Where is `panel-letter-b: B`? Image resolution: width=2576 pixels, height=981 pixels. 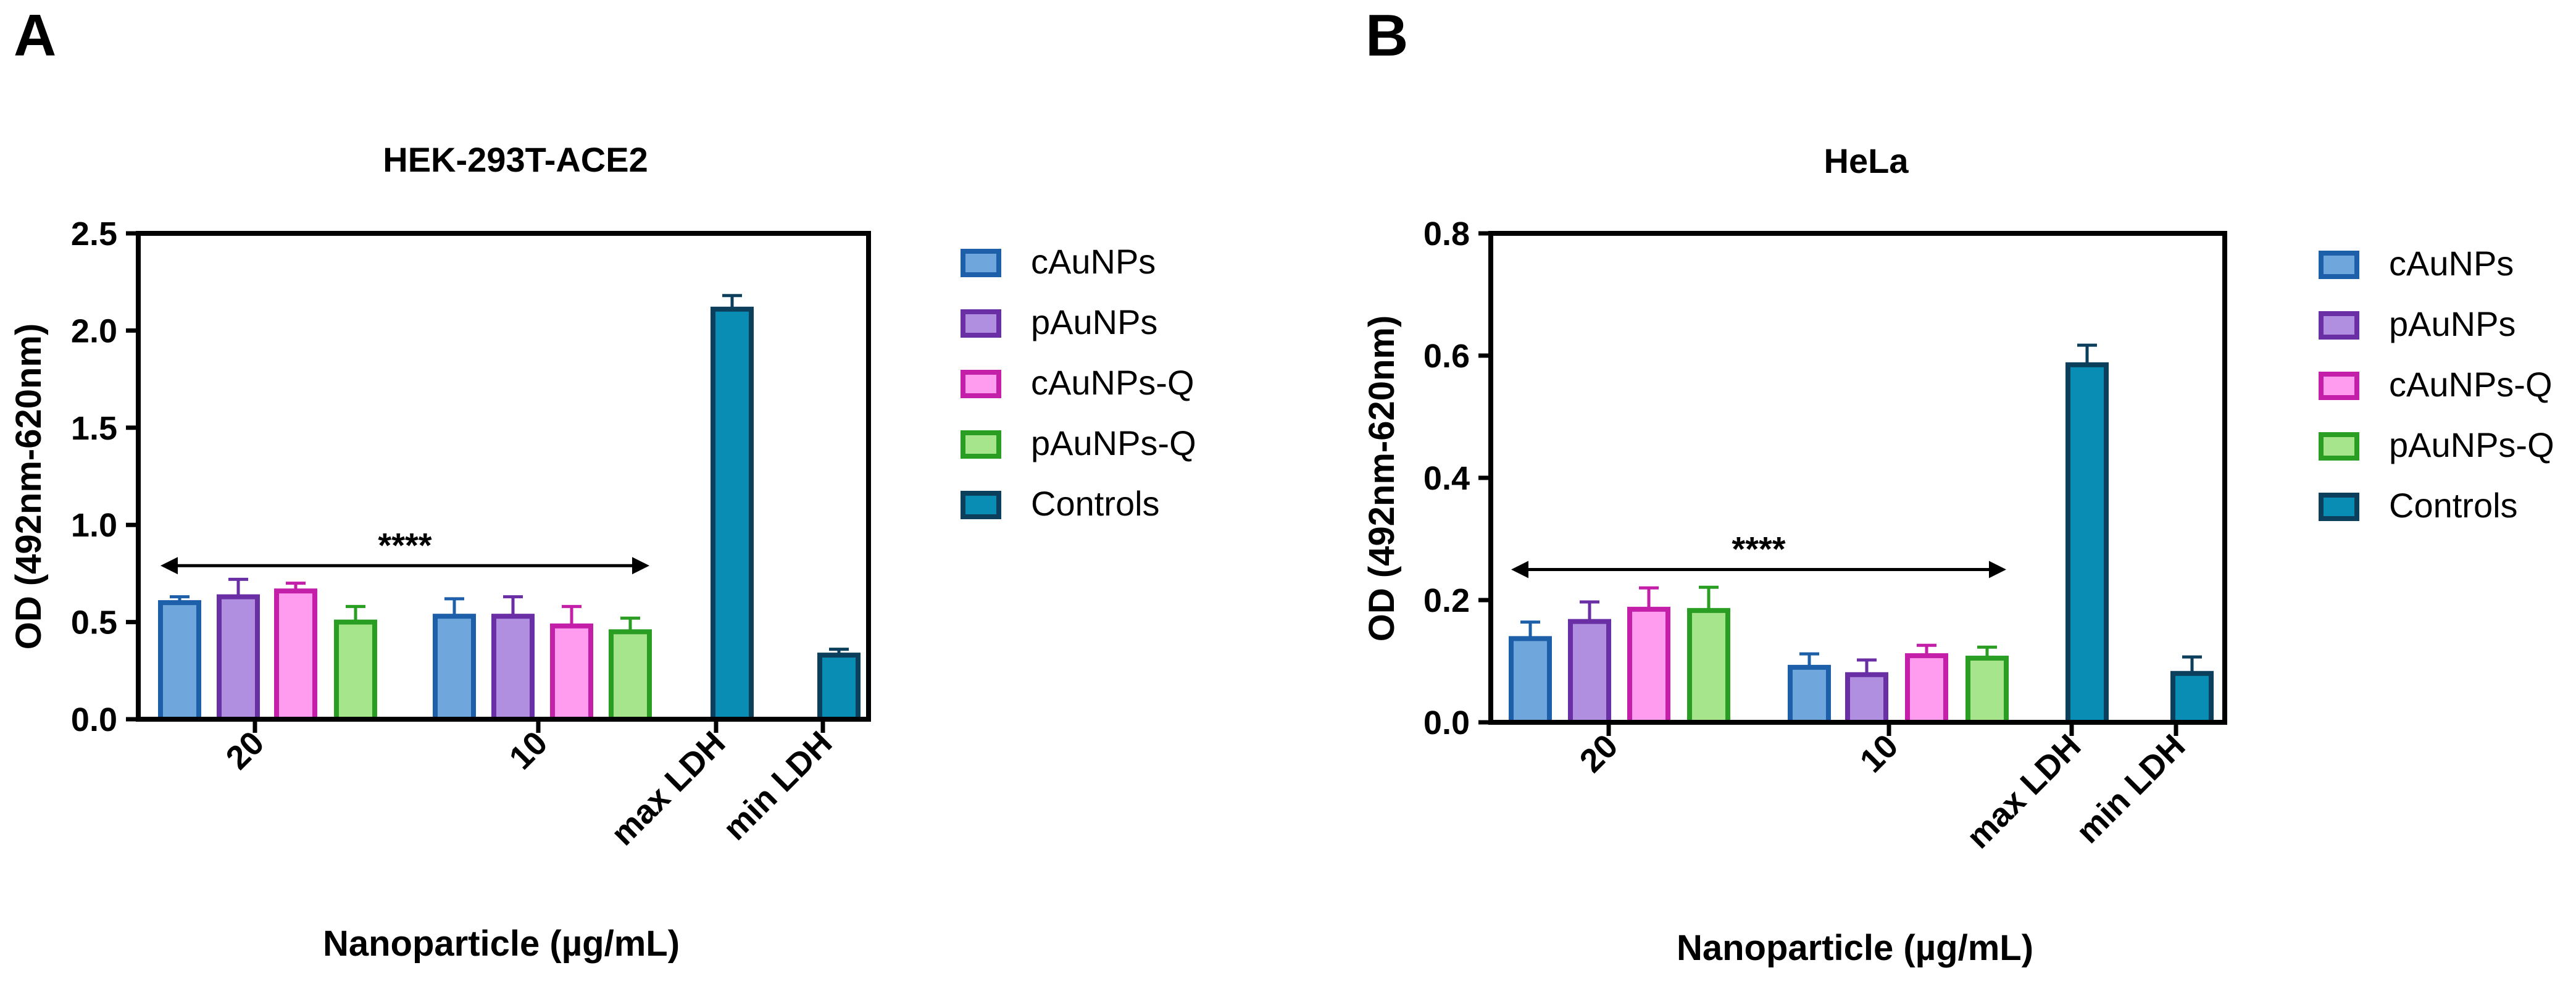
panel-letter-b: B is located at coordinates (1387, 36).